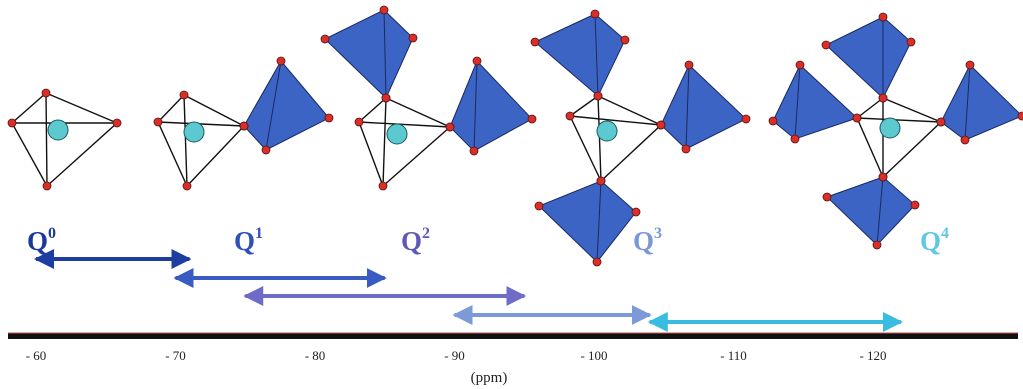  What do you see at coordinates (593, 355) in the screenshot?
I see `tick-label: - 100` at bounding box center [593, 355].